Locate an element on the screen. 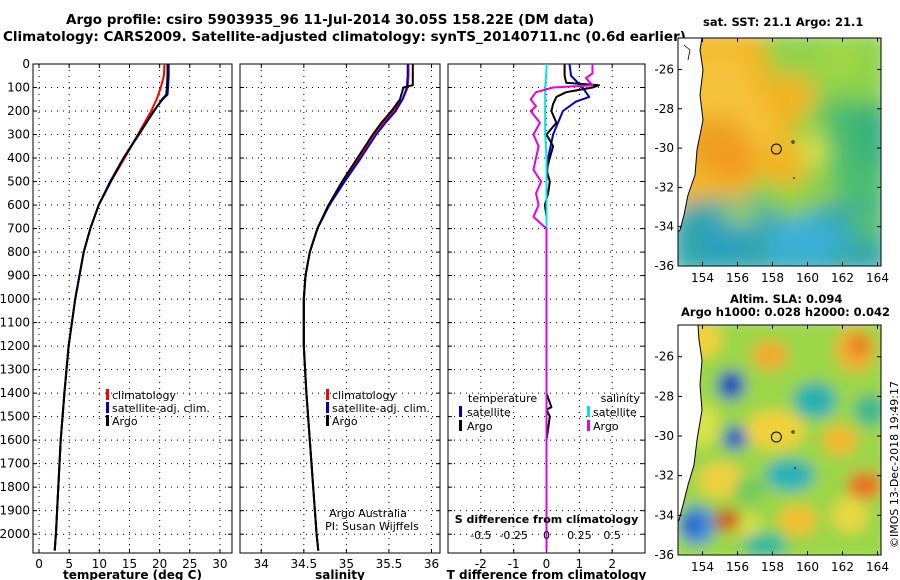 This screenshot has height=580, width=900. sst-map: 154 156 158 160 162 164 -26 -28 -30 -32 -34 -36 is located at coordinates (772, 157).